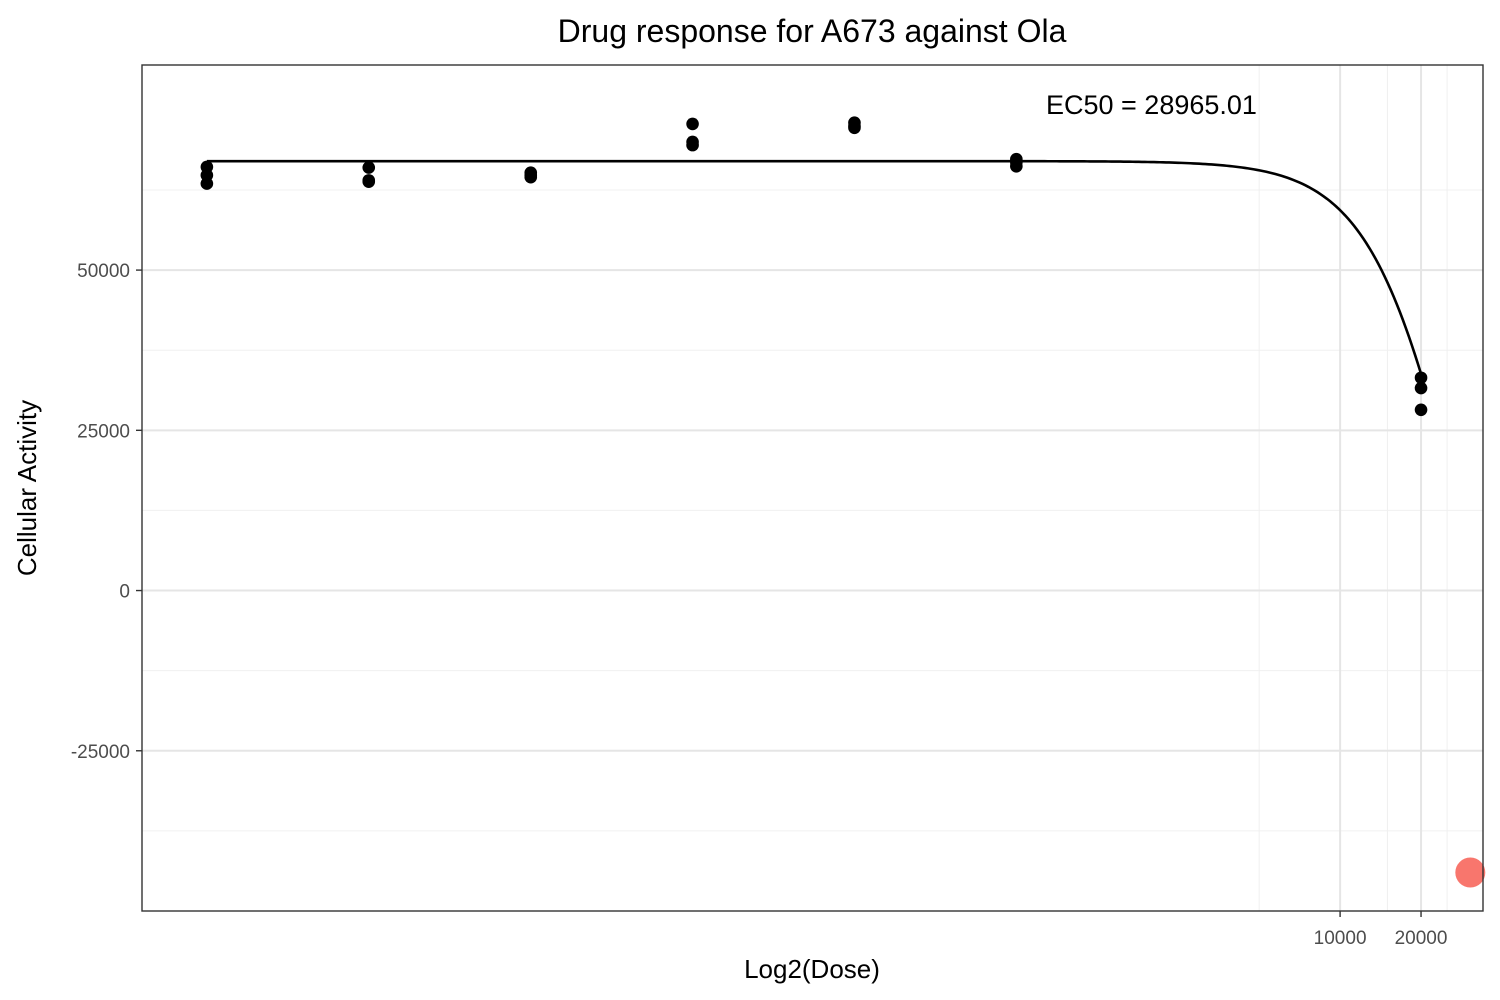 The image size is (1500, 1000). What do you see at coordinates (1470, 872) in the screenshot?
I see `highlight-point` at bounding box center [1470, 872].